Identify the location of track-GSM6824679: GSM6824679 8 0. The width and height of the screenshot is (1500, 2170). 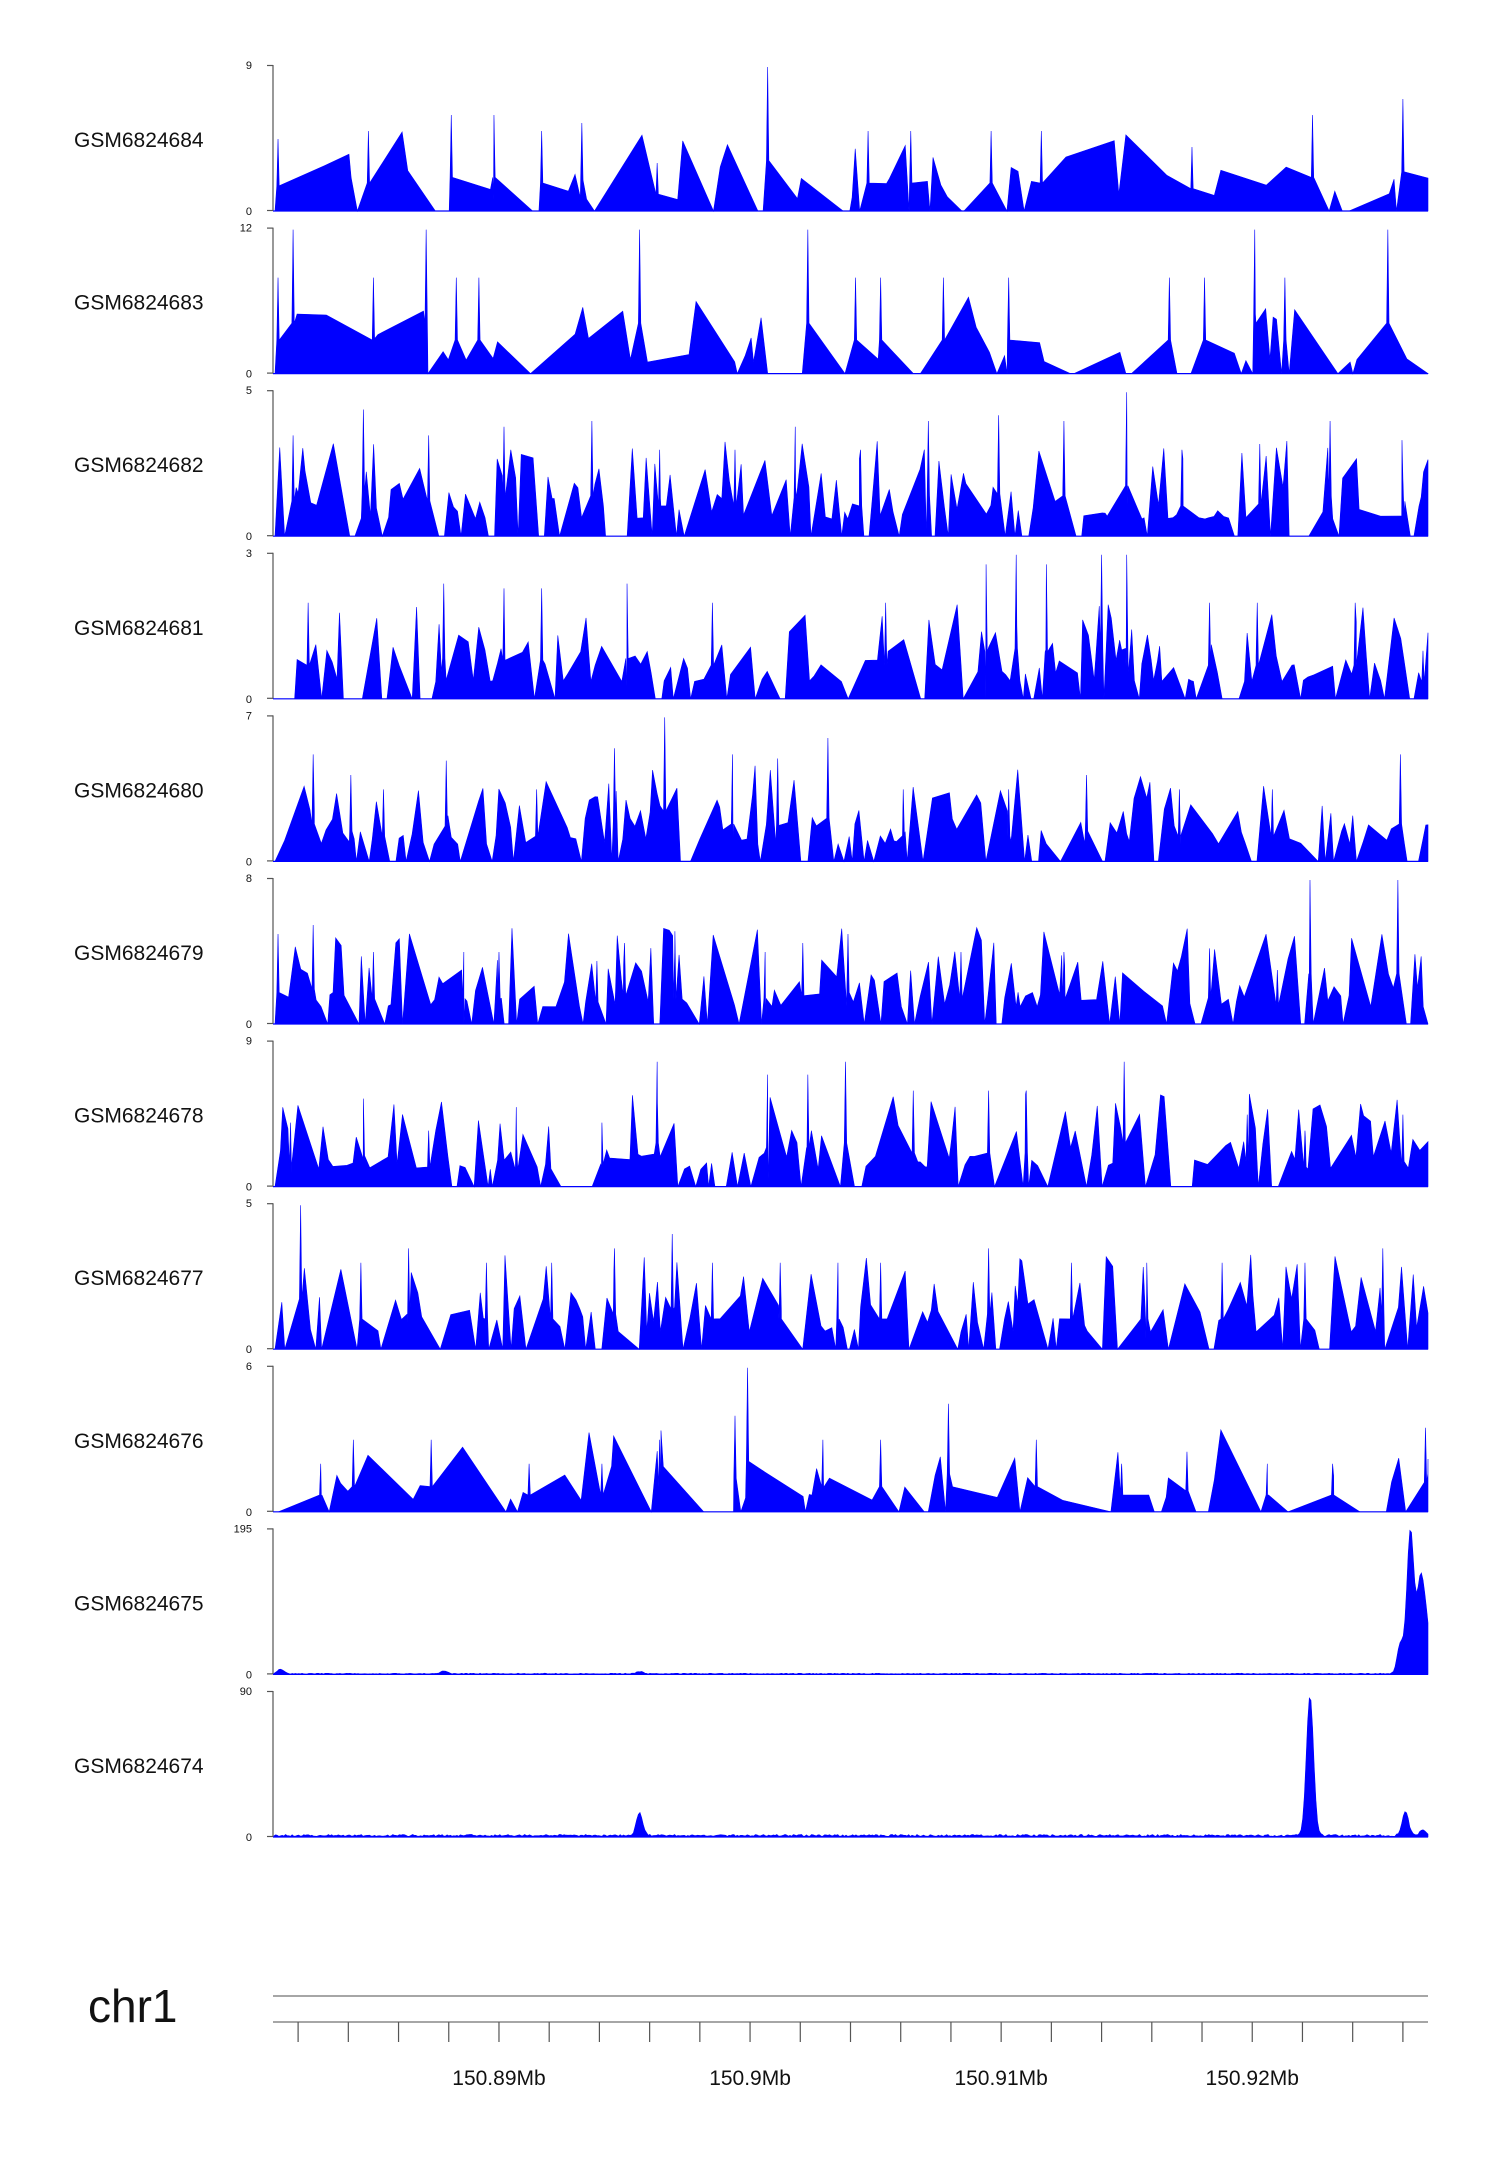
(751, 952).